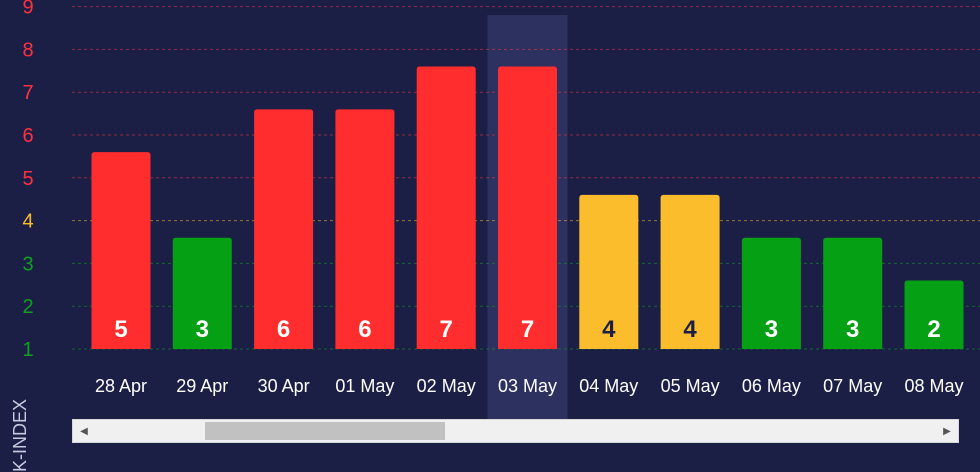 Image resolution: width=980 pixels, height=472 pixels. Describe the element at coordinates (27, 50) in the screenshot. I see `y-tick-label: 8` at that location.